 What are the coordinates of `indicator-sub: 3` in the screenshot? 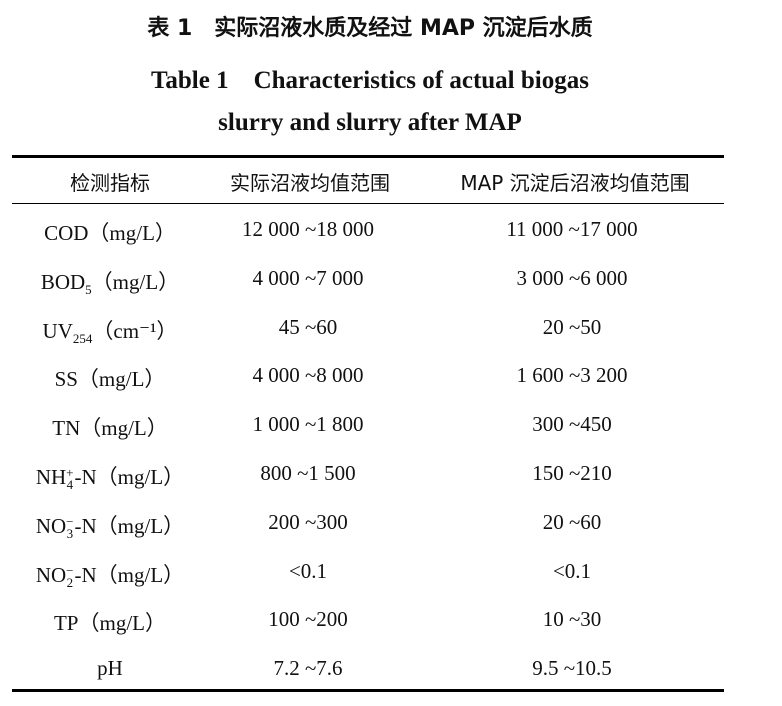 It's located at (70, 533).